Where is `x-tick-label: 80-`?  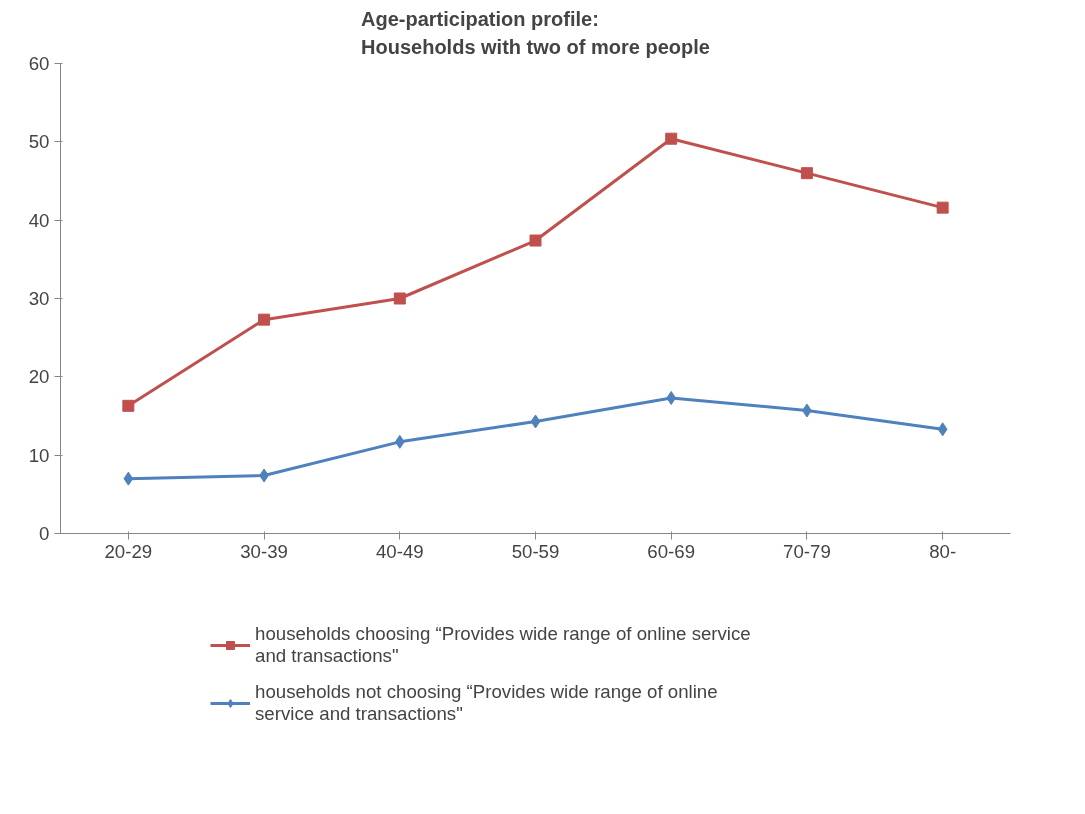
x-tick-label: 80- is located at coordinates (943, 551).